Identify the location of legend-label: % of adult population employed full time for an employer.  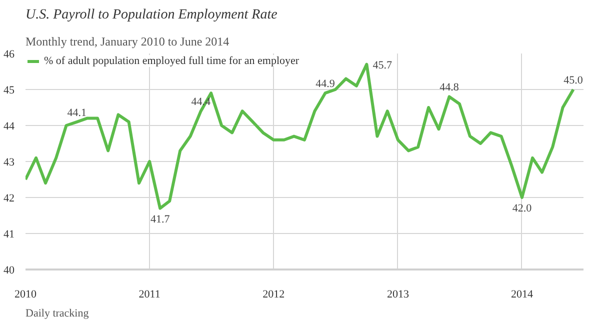
(172, 61).